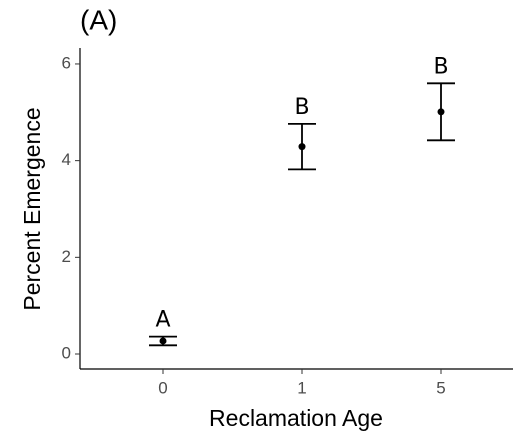 The image size is (513, 439). I want to click on significance-letter: A, so click(162, 320).